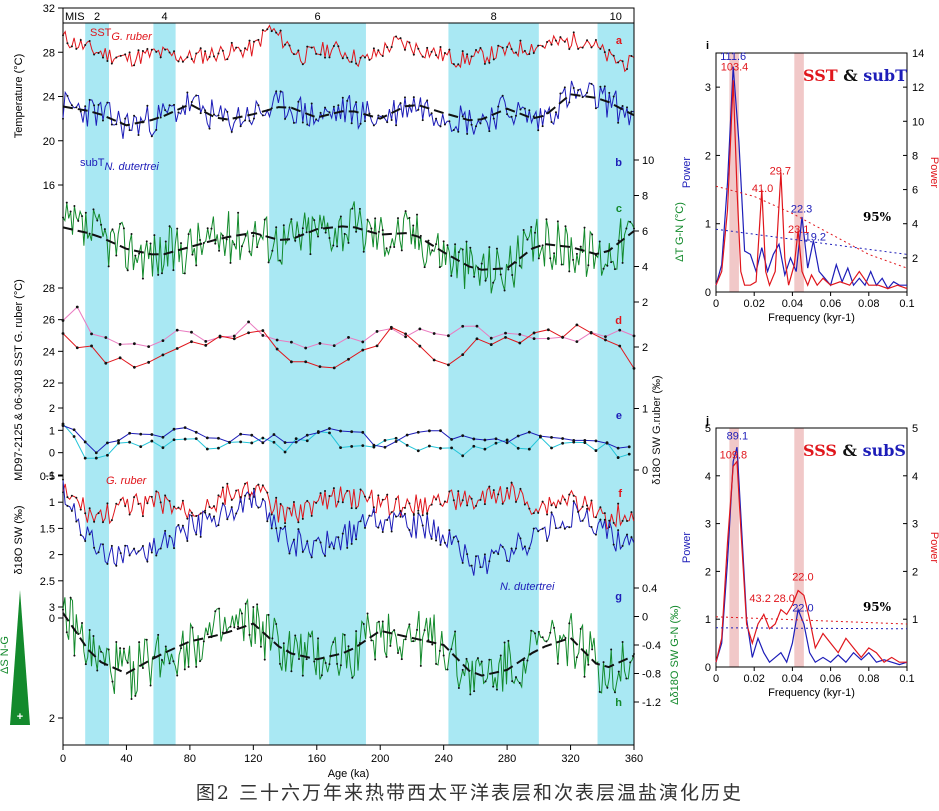 The height and width of the screenshot is (811, 939). What do you see at coordinates (915, 620) in the screenshot?
I see `y-right-tick-label: 1` at bounding box center [915, 620].